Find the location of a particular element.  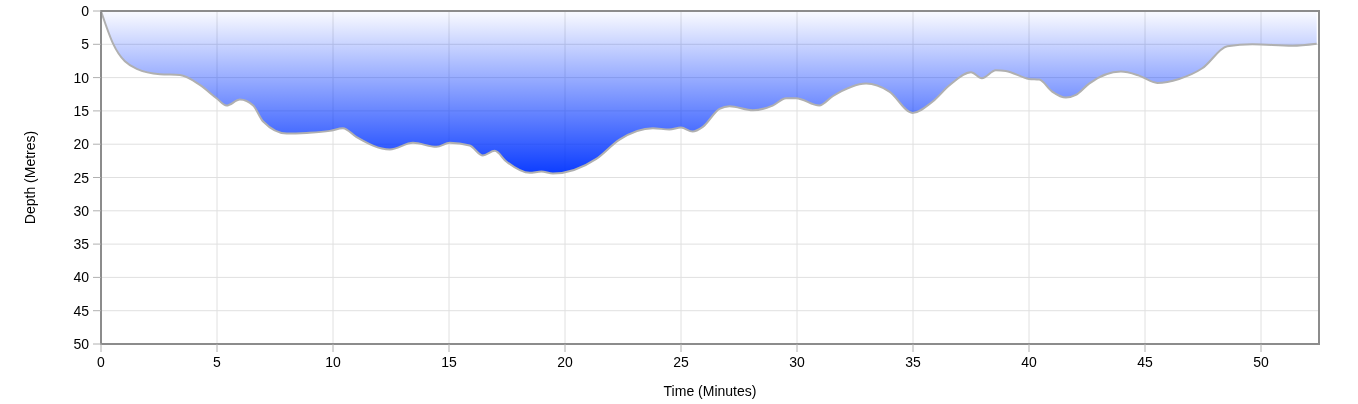

x-tick-label: 5 is located at coordinates (217, 362).